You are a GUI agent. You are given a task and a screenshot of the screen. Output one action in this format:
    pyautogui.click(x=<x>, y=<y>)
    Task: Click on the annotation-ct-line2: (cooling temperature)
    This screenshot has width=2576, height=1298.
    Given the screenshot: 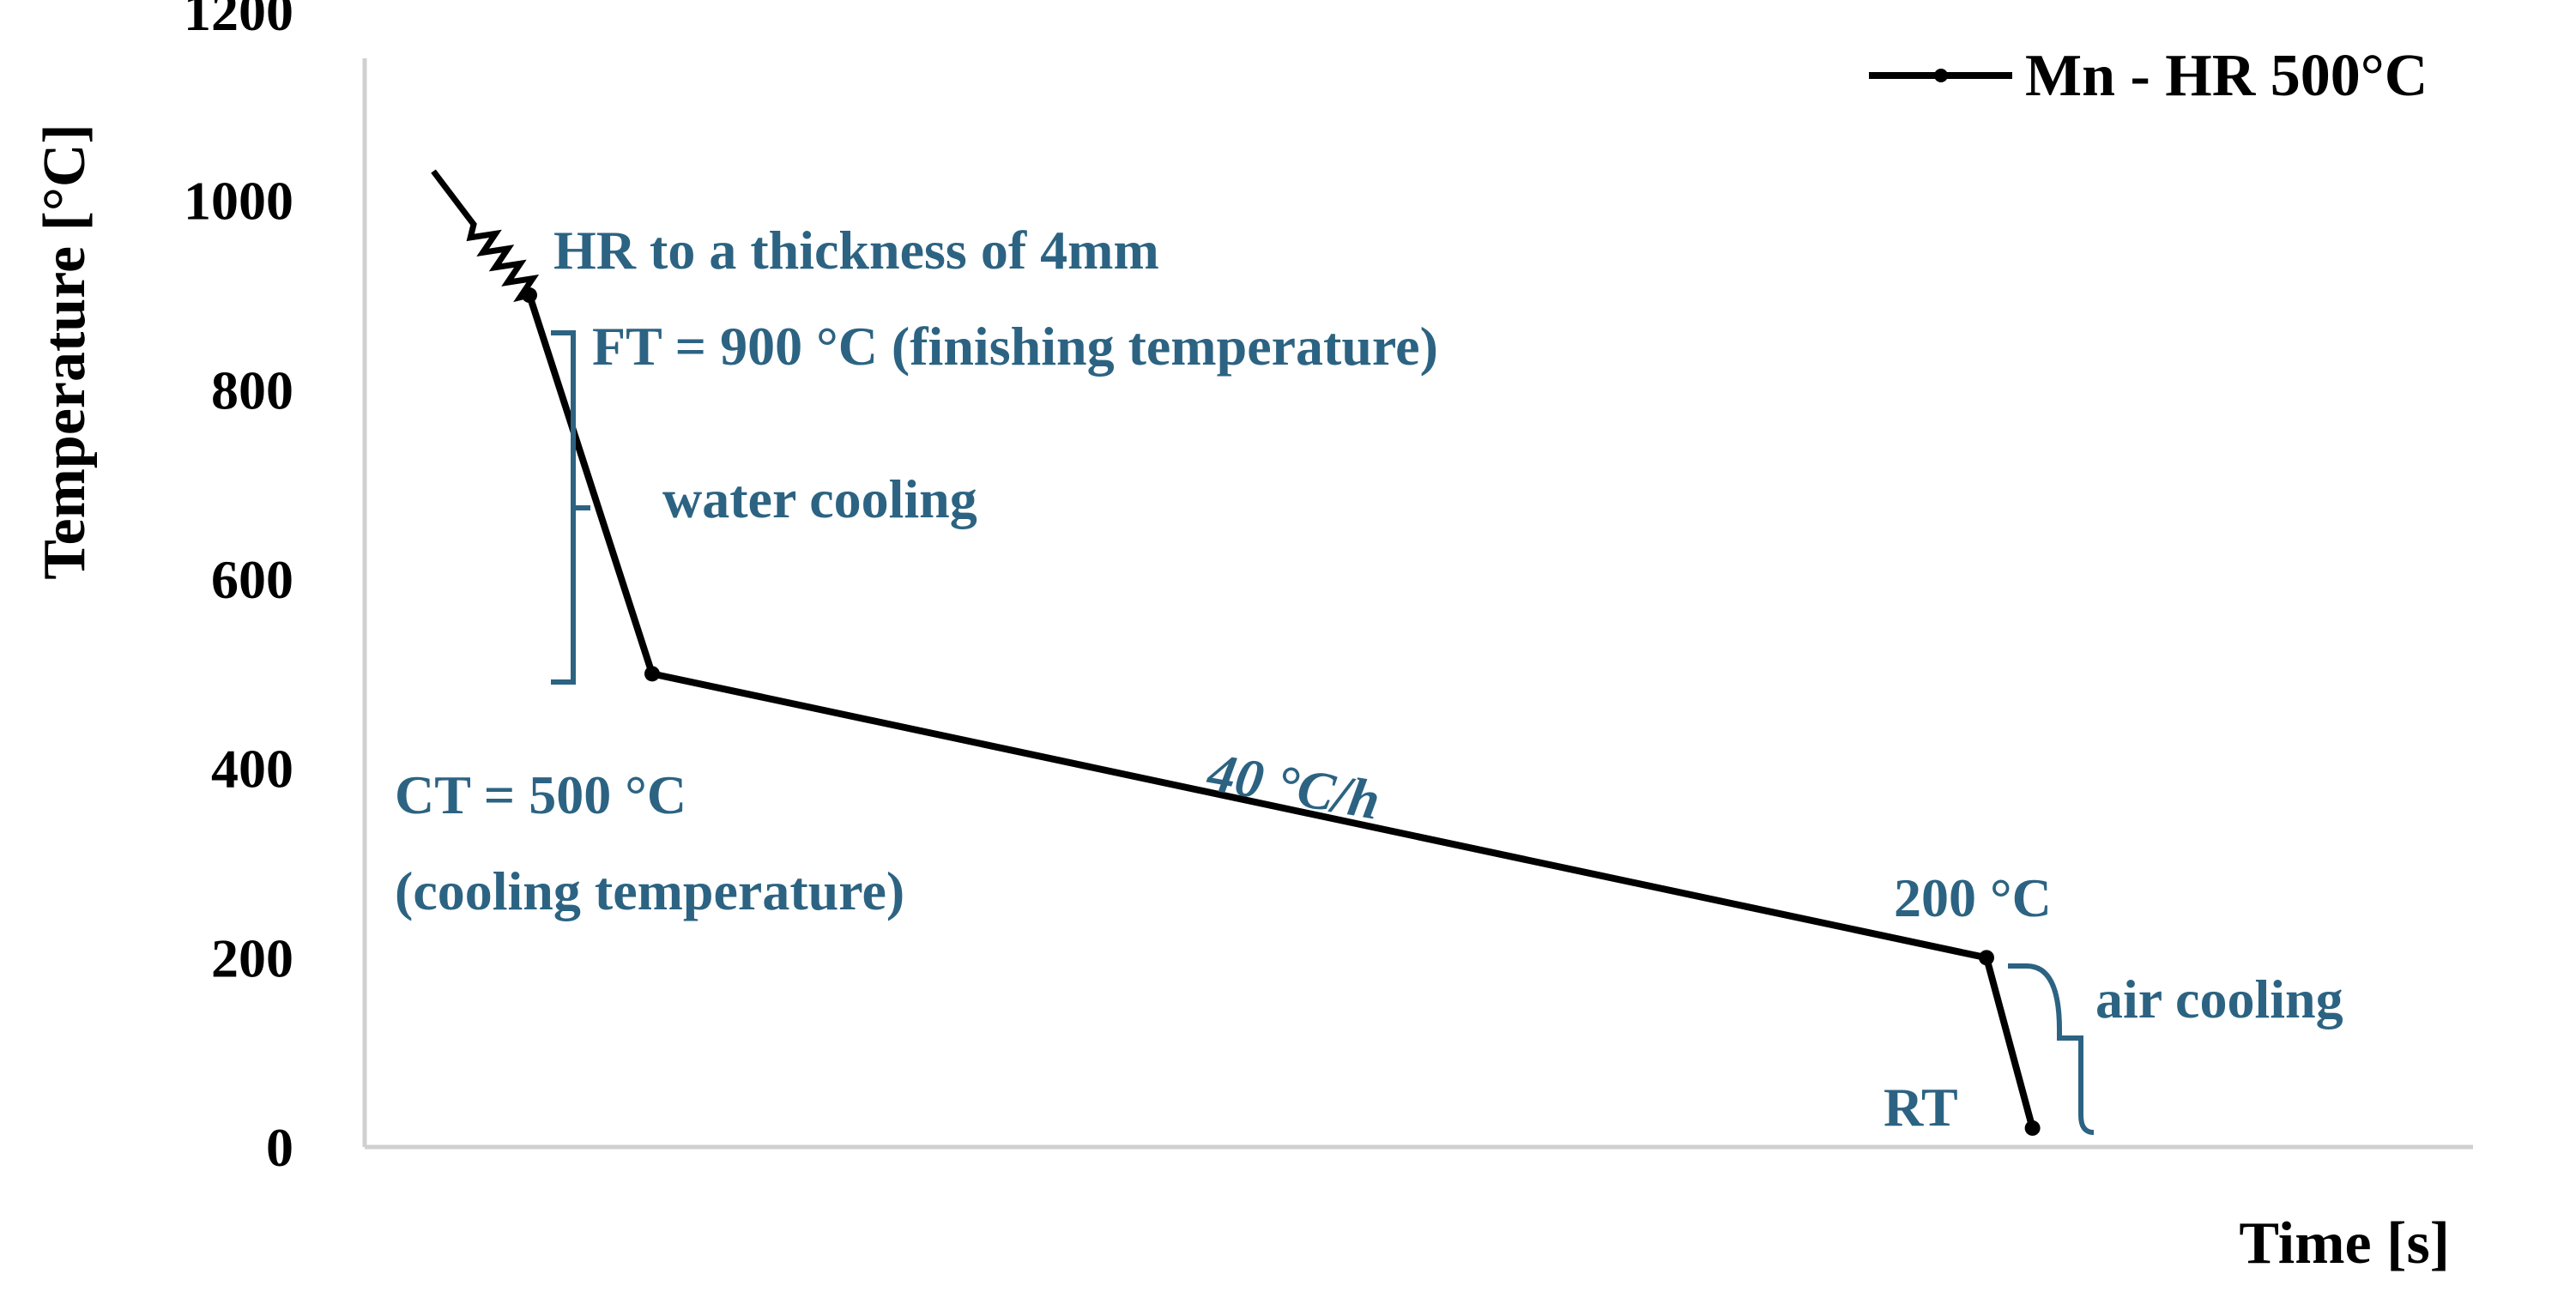 What is the action you would take?
    pyautogui.click(x=649, y=890)
    